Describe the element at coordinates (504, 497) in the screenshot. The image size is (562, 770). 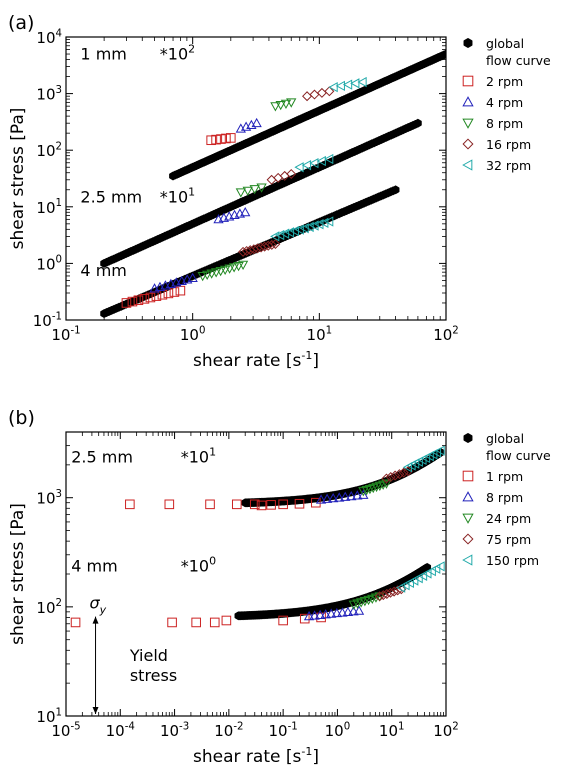
I see `legend-label: 8 rpm` at that location.